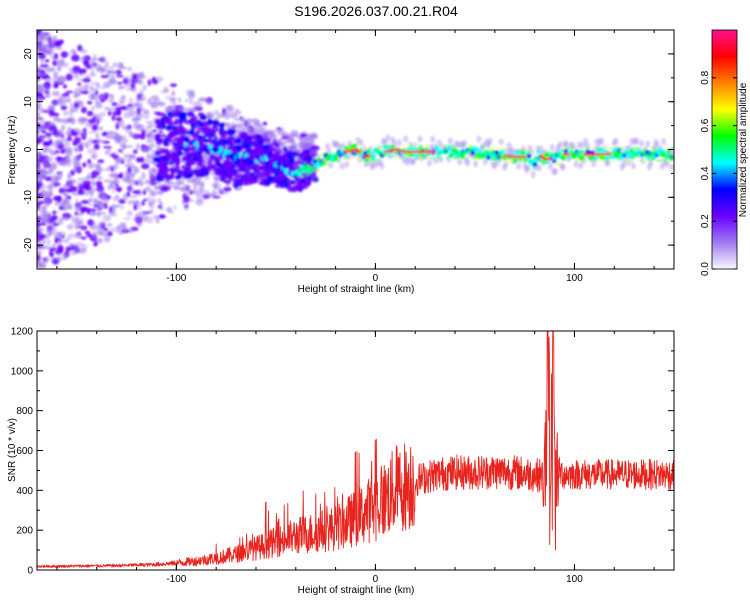  What do you see at coordinates (574, 579) in the screenshot?
I see `snr-xtick-label: 100` at bounding box center [574, 579].